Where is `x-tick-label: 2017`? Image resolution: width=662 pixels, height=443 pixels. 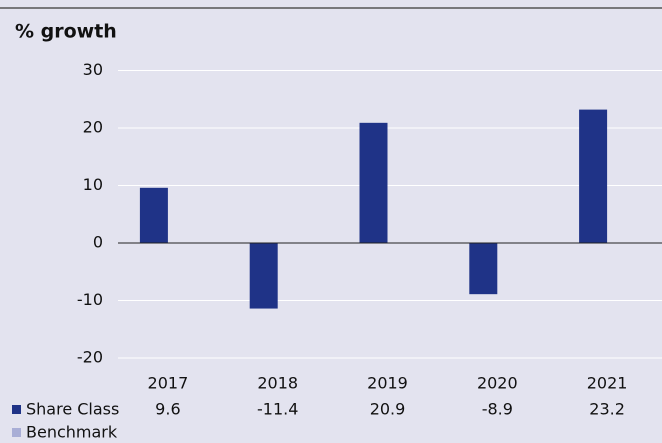 x-tick-label: 2017 is located at coordinates (168, 383).